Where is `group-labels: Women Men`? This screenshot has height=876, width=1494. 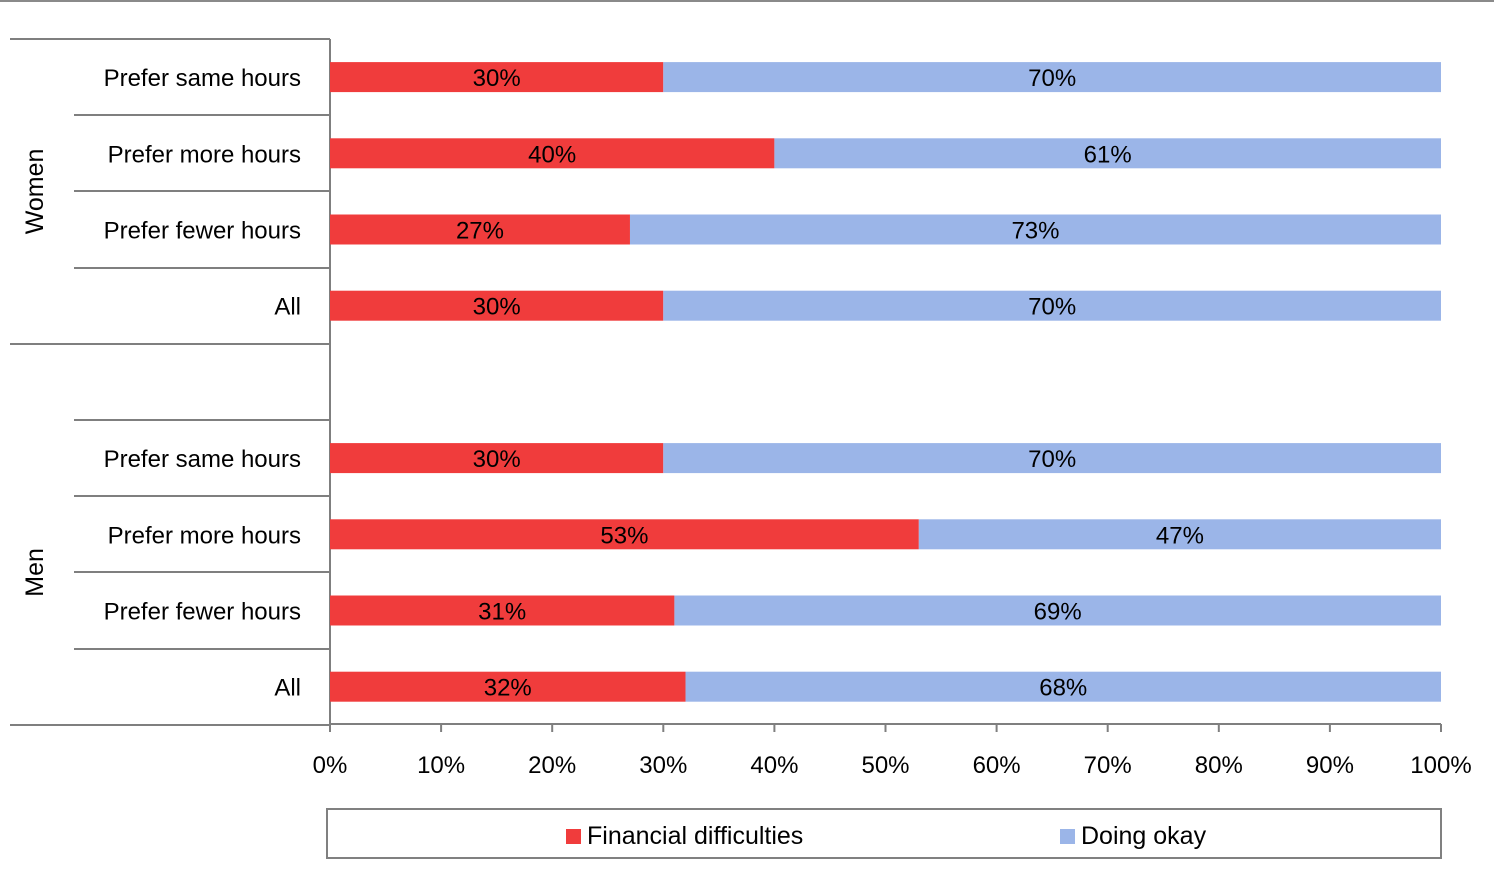
group-labels: Women Men is located at coordinates (35, 373).